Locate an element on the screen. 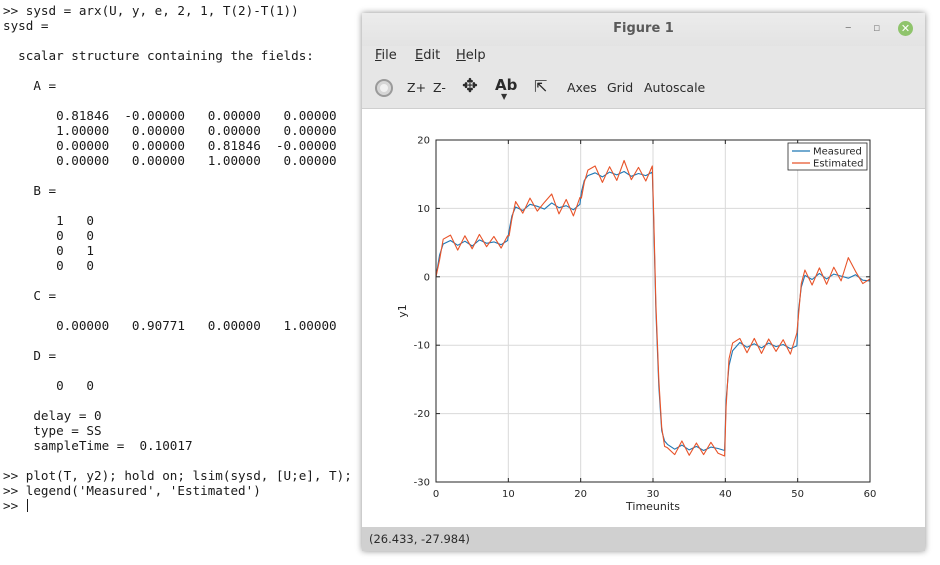 This screenshot has width=940, height=565. terminal-line: sysd = is located at coordinates (26, 25).